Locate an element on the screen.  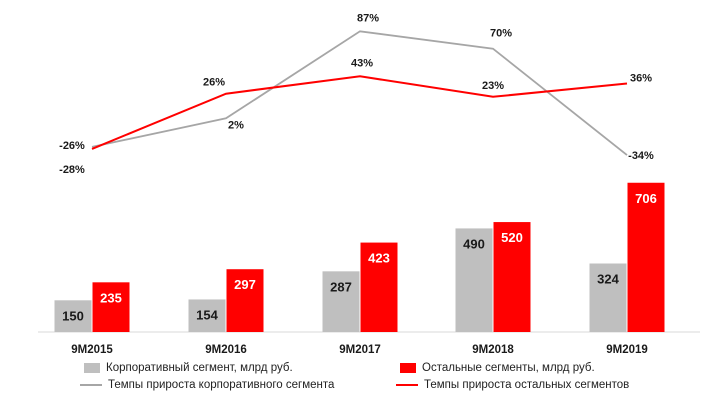
legend-swatch-gray is located at coordinates (92, 368).